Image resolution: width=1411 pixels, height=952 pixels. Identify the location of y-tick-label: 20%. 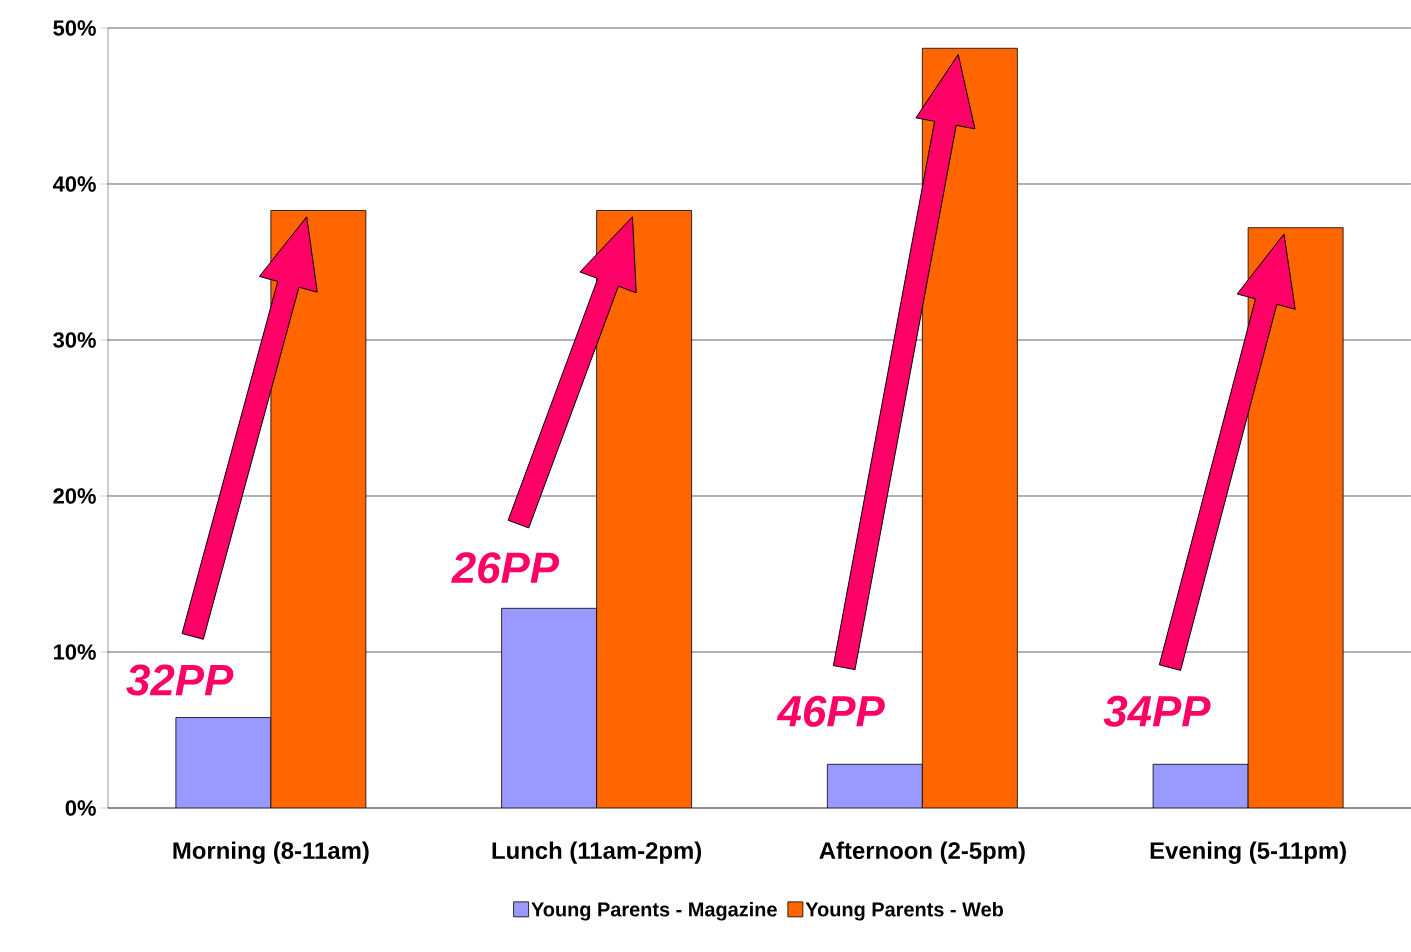
(74, 496).